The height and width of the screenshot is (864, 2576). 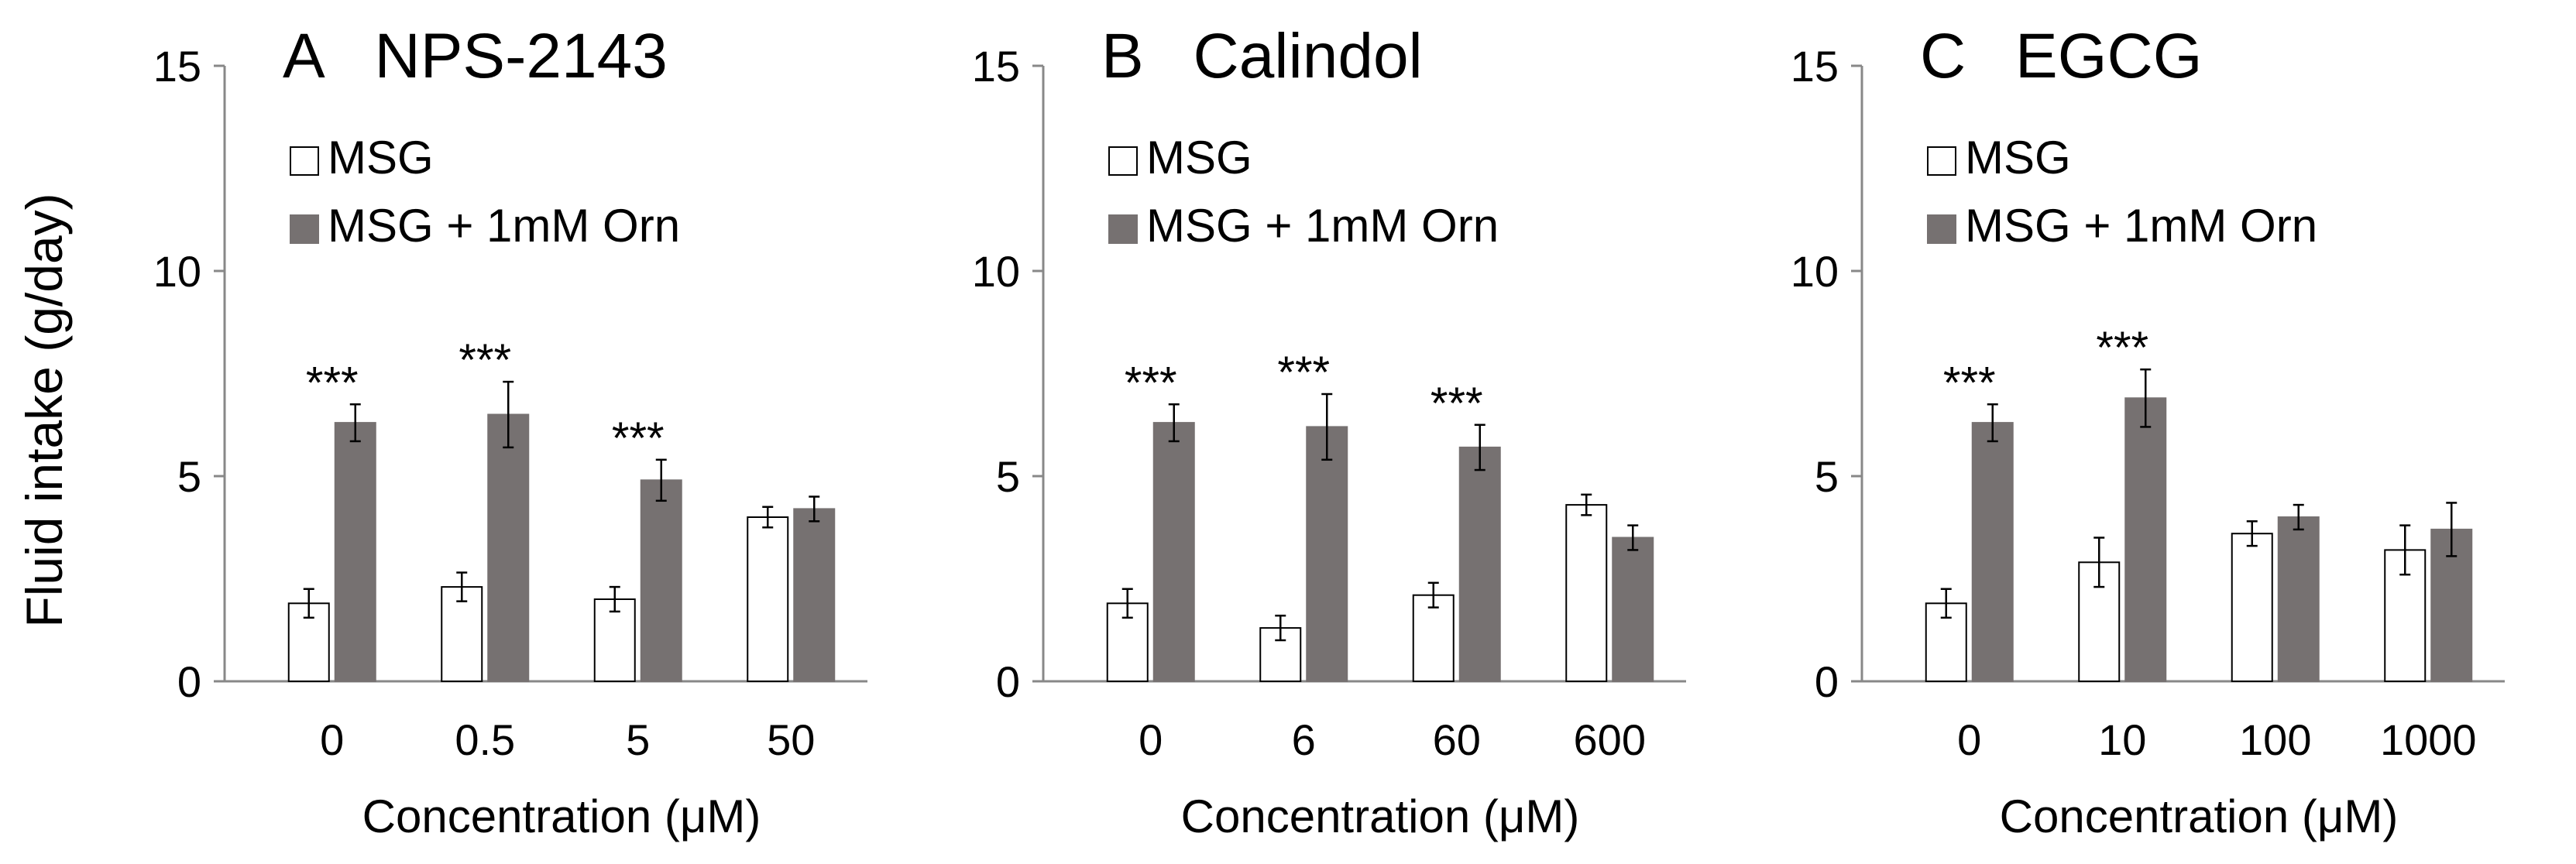 I want to click on panel-title: B Calindol, so click(x=1262, y=56).